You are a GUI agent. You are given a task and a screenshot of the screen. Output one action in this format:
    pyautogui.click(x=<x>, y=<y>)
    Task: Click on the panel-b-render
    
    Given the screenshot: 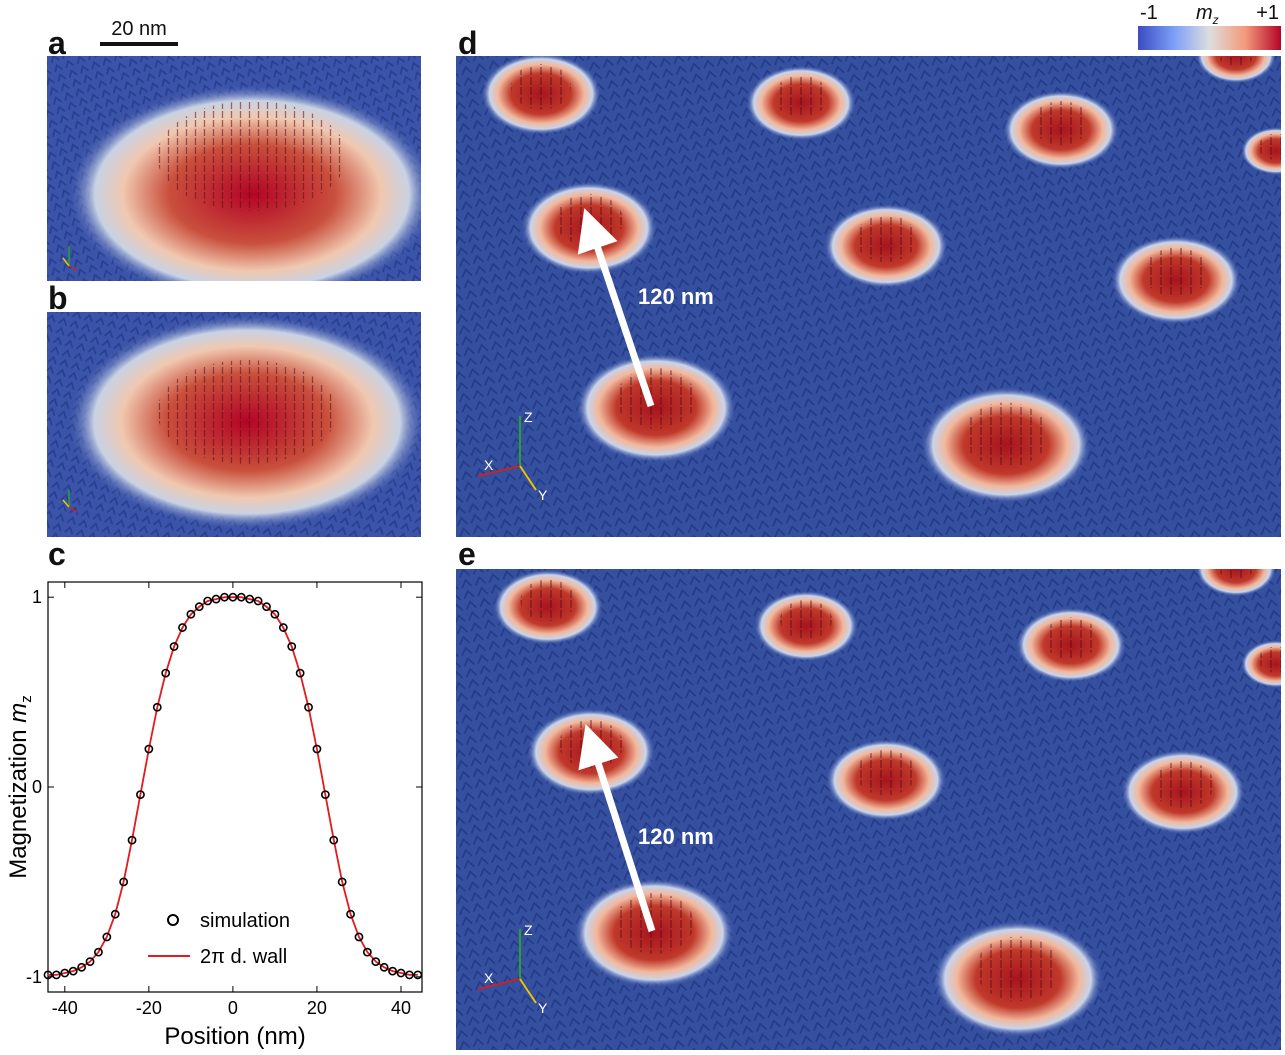 What is the action you would take?
    pyautogui.click(x=234, y=424)
    